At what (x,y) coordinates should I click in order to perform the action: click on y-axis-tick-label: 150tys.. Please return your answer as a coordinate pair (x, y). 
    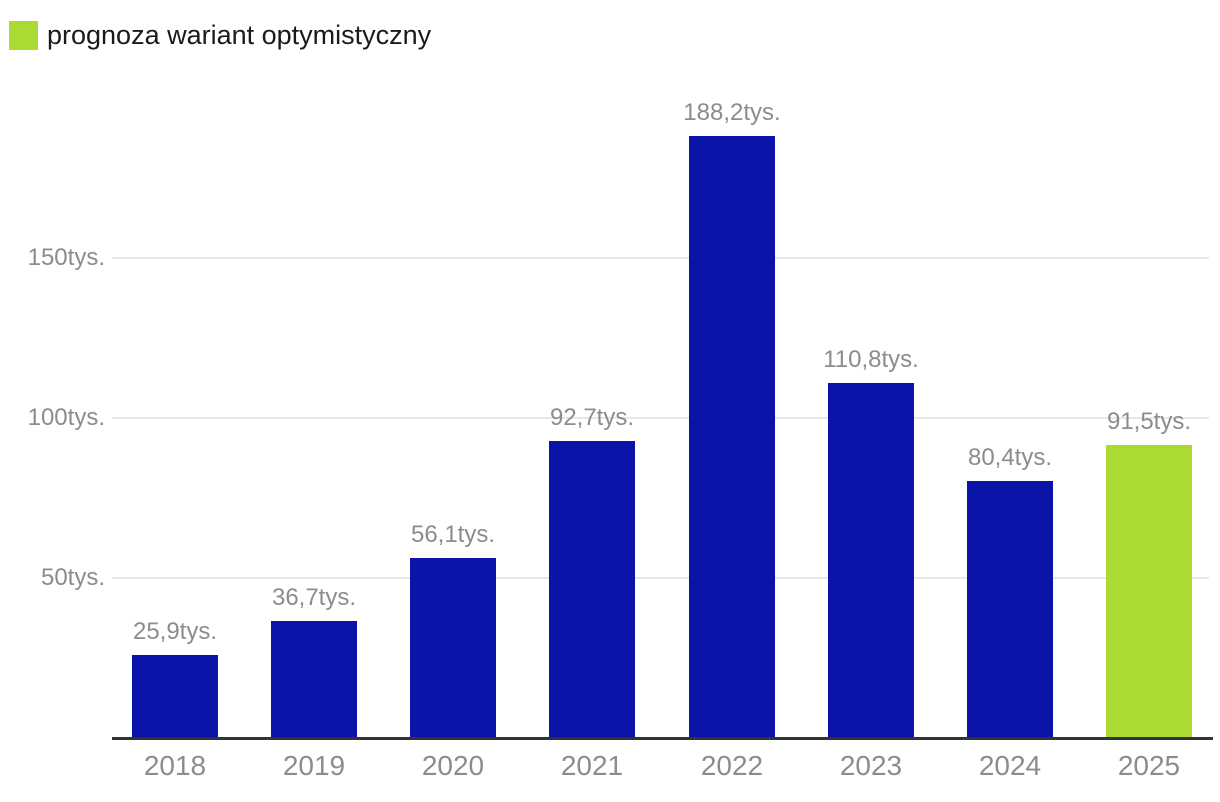
    Looking at the image, I should click on (66, 257).